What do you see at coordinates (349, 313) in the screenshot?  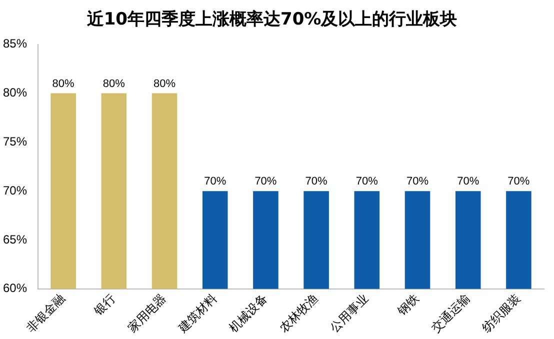 I see `x-tick-label: 公用事业` at bounding box center [349, 313].